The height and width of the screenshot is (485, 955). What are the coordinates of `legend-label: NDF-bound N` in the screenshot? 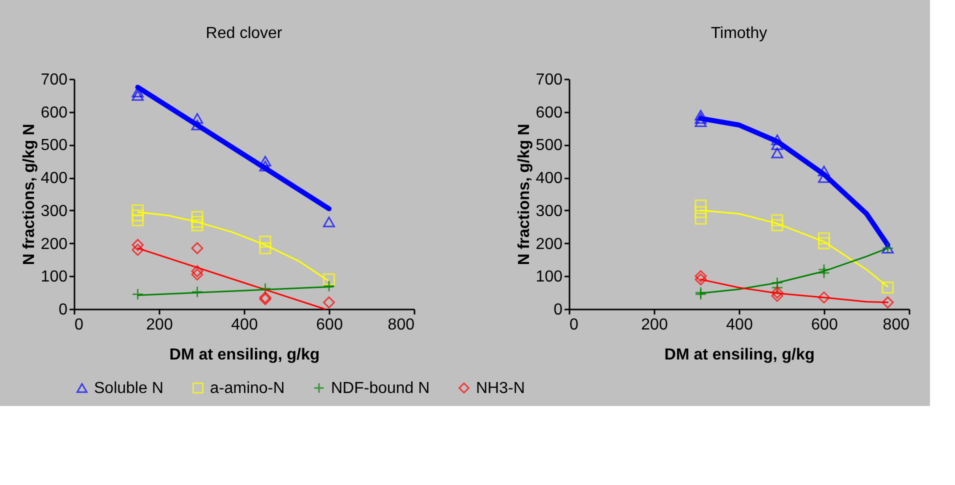 It's located at (380, 388).